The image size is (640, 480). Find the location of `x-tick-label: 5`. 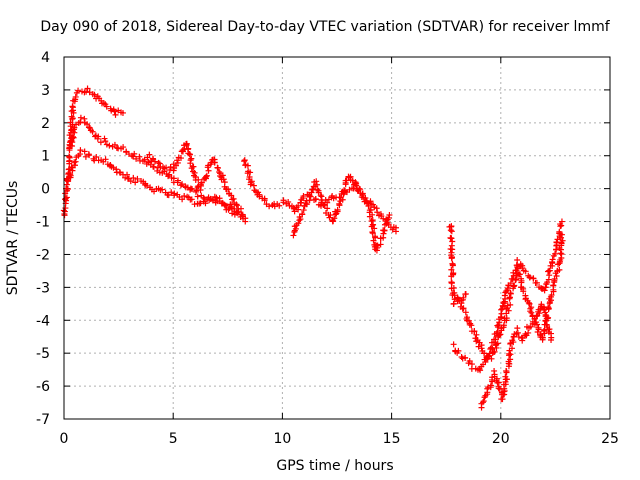

x-tick-label: 5 is located at coordinates (173, 439).